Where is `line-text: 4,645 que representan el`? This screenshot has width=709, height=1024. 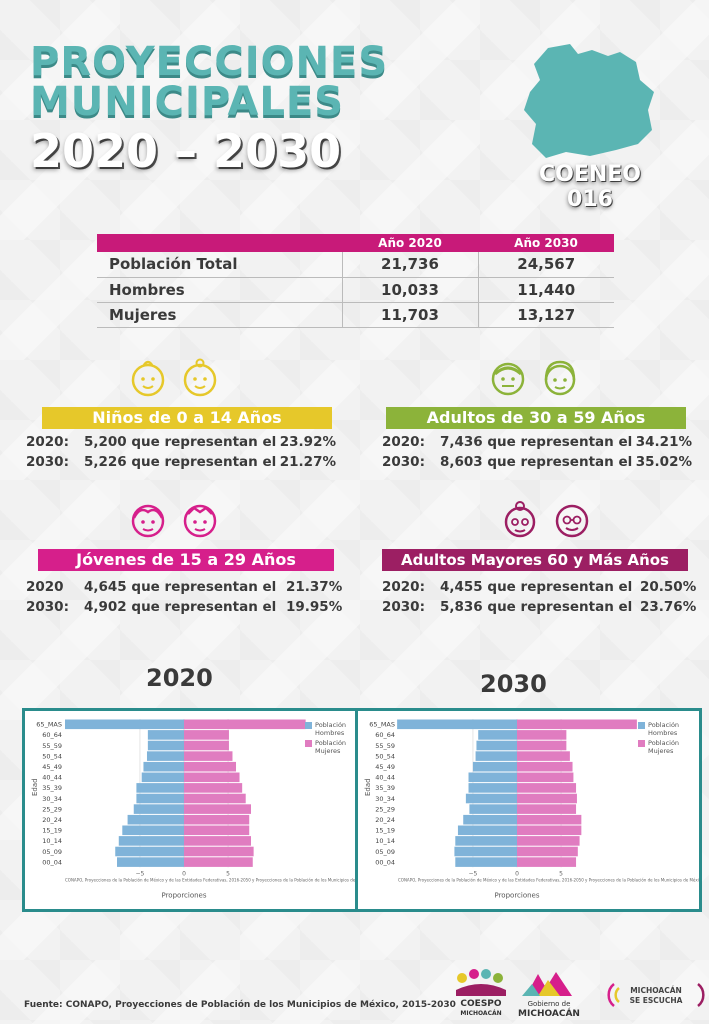 line-text: 4,645 que representan el is located at coordinates (180, 587).